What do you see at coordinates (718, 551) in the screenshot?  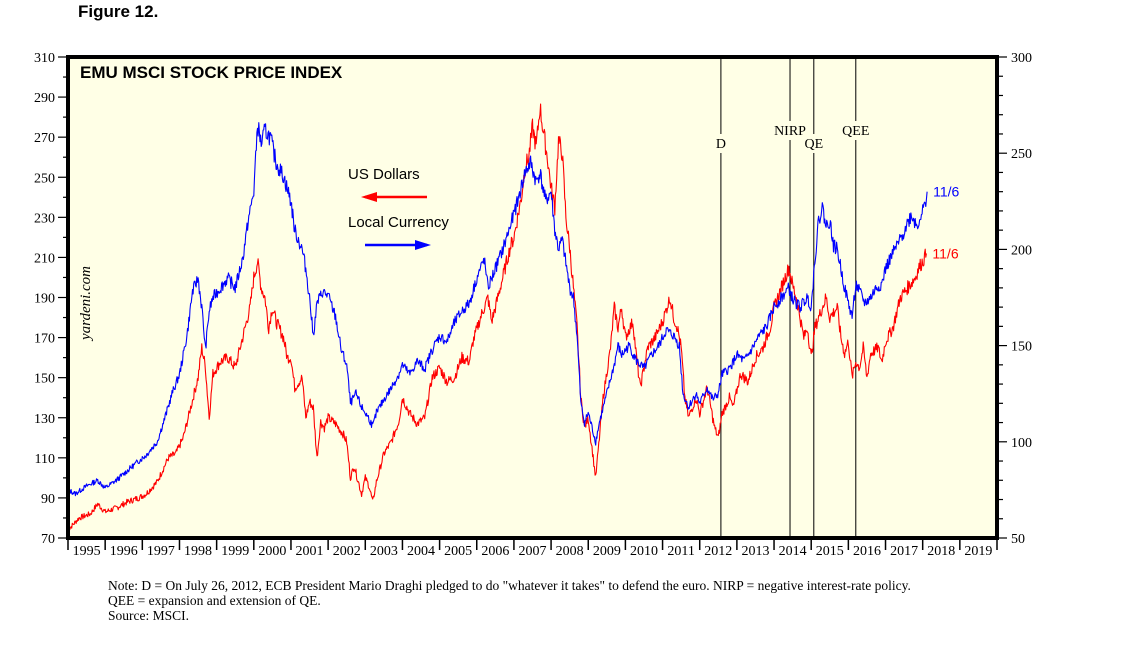 I see `x-tick-label: 2012` at bounding box center [718, 551].